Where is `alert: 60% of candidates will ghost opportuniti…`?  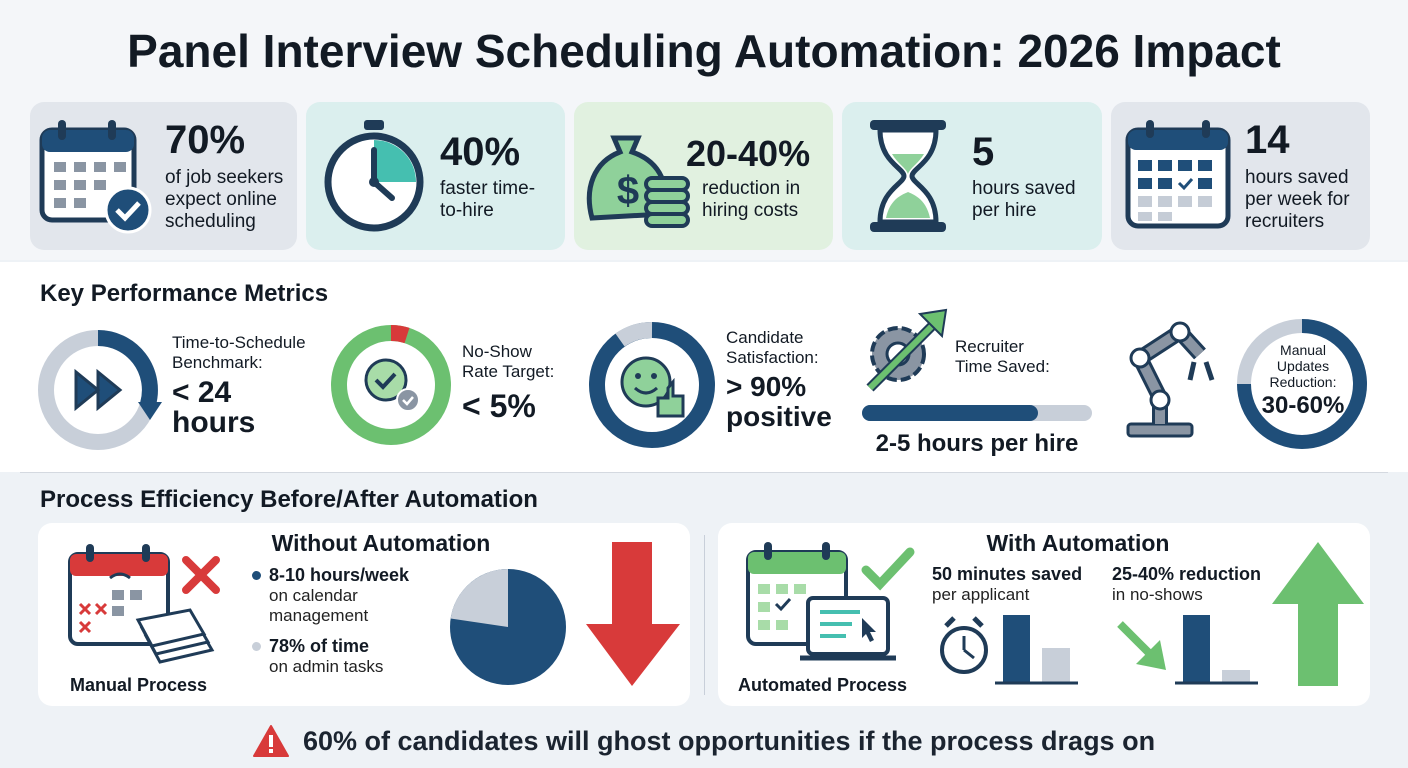
alert: 60% of candidates will ghost opportuniti… is located at coordinates (704, 741).